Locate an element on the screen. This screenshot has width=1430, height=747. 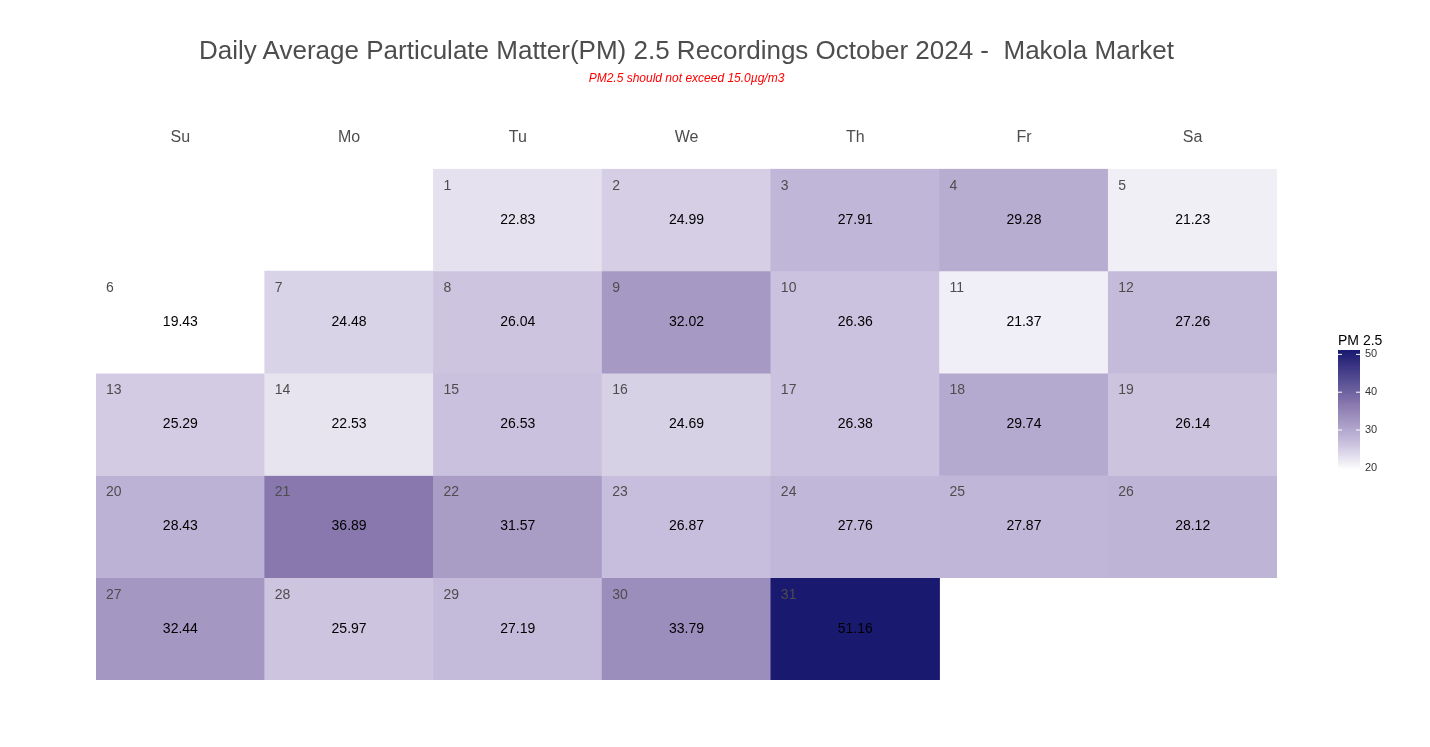
chart-title: Daily Average Particulate Matter(PM) 2.5 Recordings October 2024 - Makola Market is located at coordinates (687, 49).